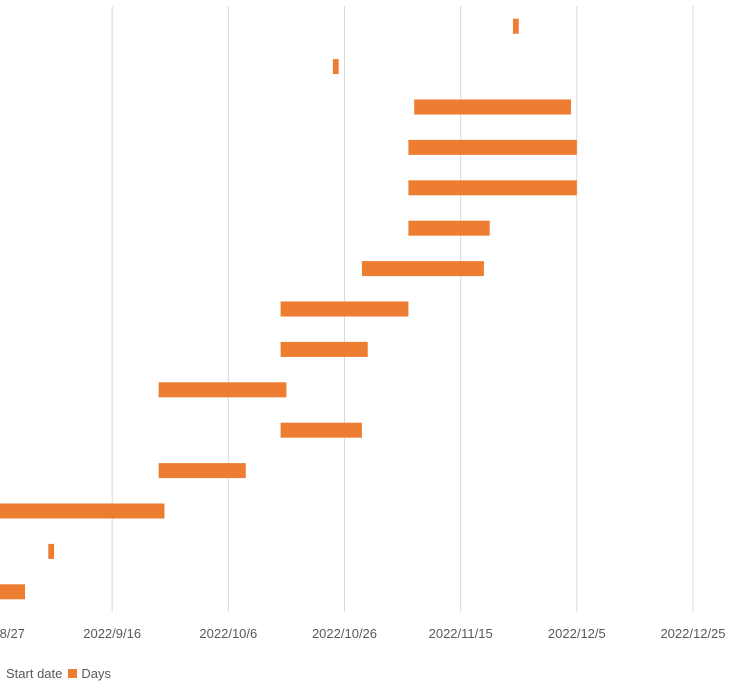 The height and width of the screenshot is (684, 738). What do you see at coordinates (228, 633) in the screenshot?
I see `x-tick-label: 2022/10/6` at bounding box center [228, 633].